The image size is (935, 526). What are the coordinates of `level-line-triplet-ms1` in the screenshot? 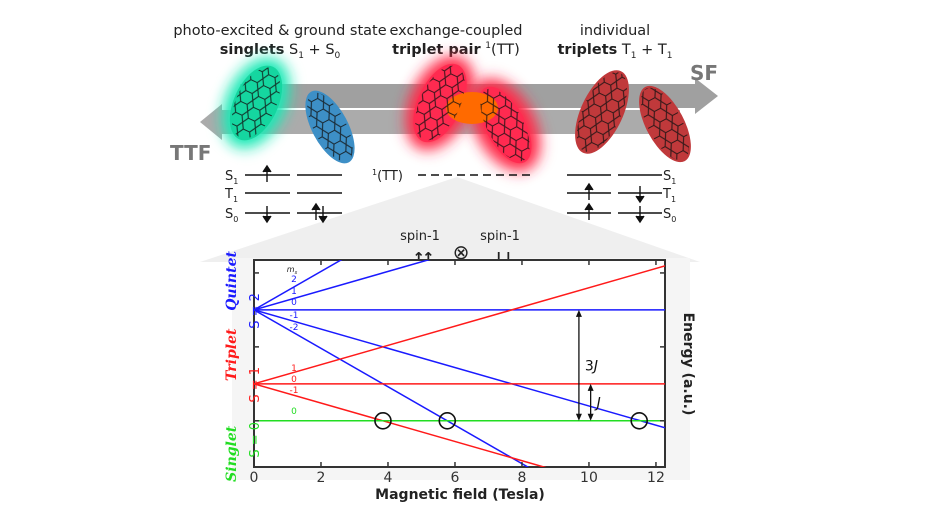 It's located at (459, 325).